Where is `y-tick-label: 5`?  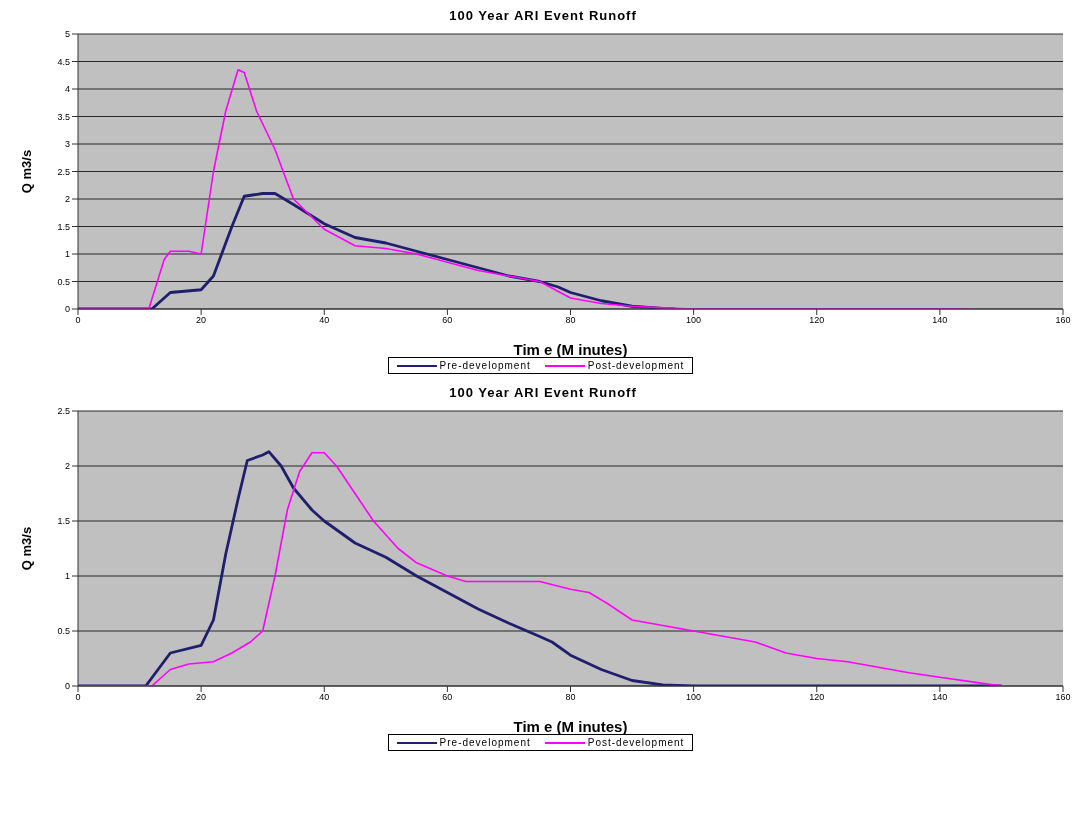
y-tick-label: 5 is located at coordinates (67, 34).